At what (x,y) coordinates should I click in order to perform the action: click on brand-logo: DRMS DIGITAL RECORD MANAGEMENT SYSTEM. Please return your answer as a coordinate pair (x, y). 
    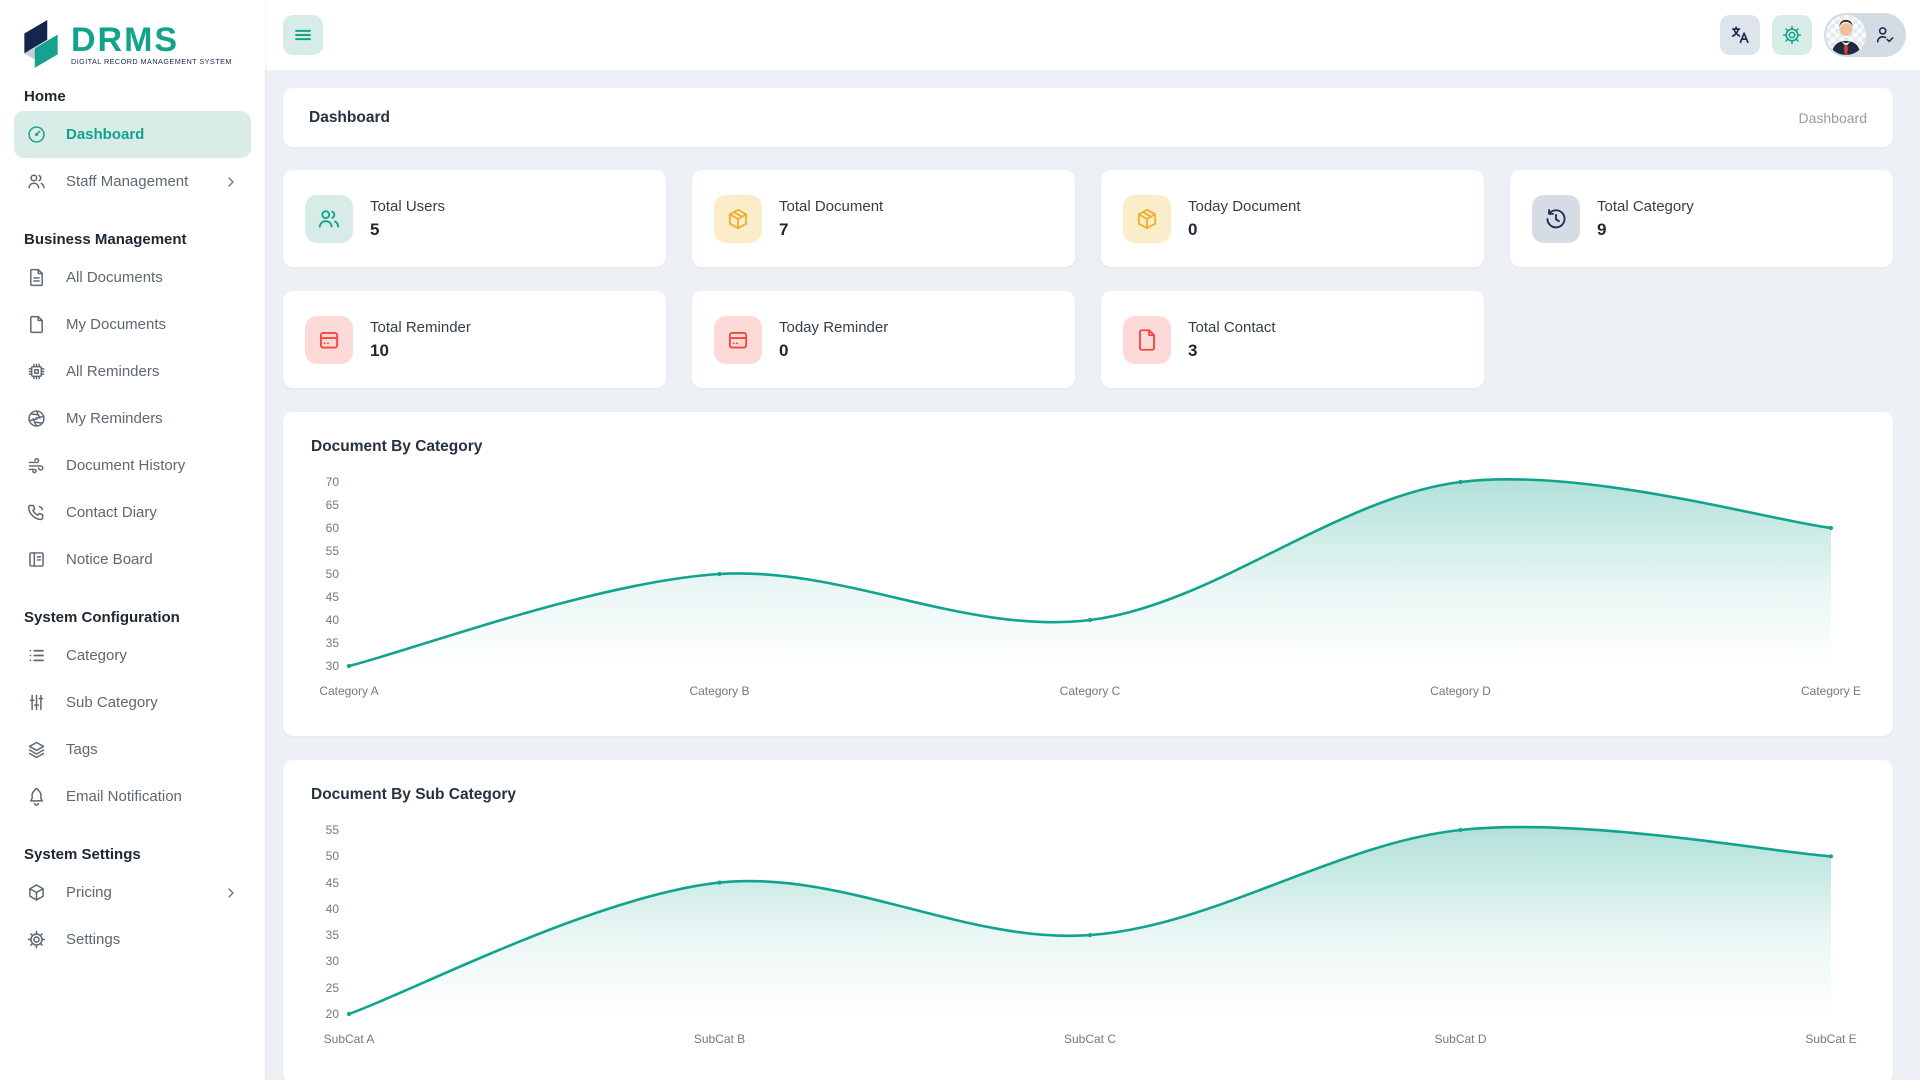
    Looking at the image, I should click on (132, 42).